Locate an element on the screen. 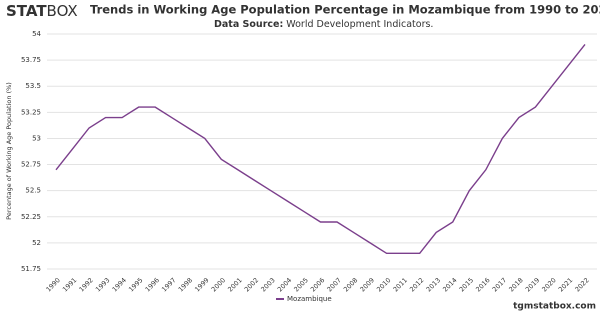 This screenshot has width=600, height=318. x-tick-label: 2022 is located at coordinates (581, 284).